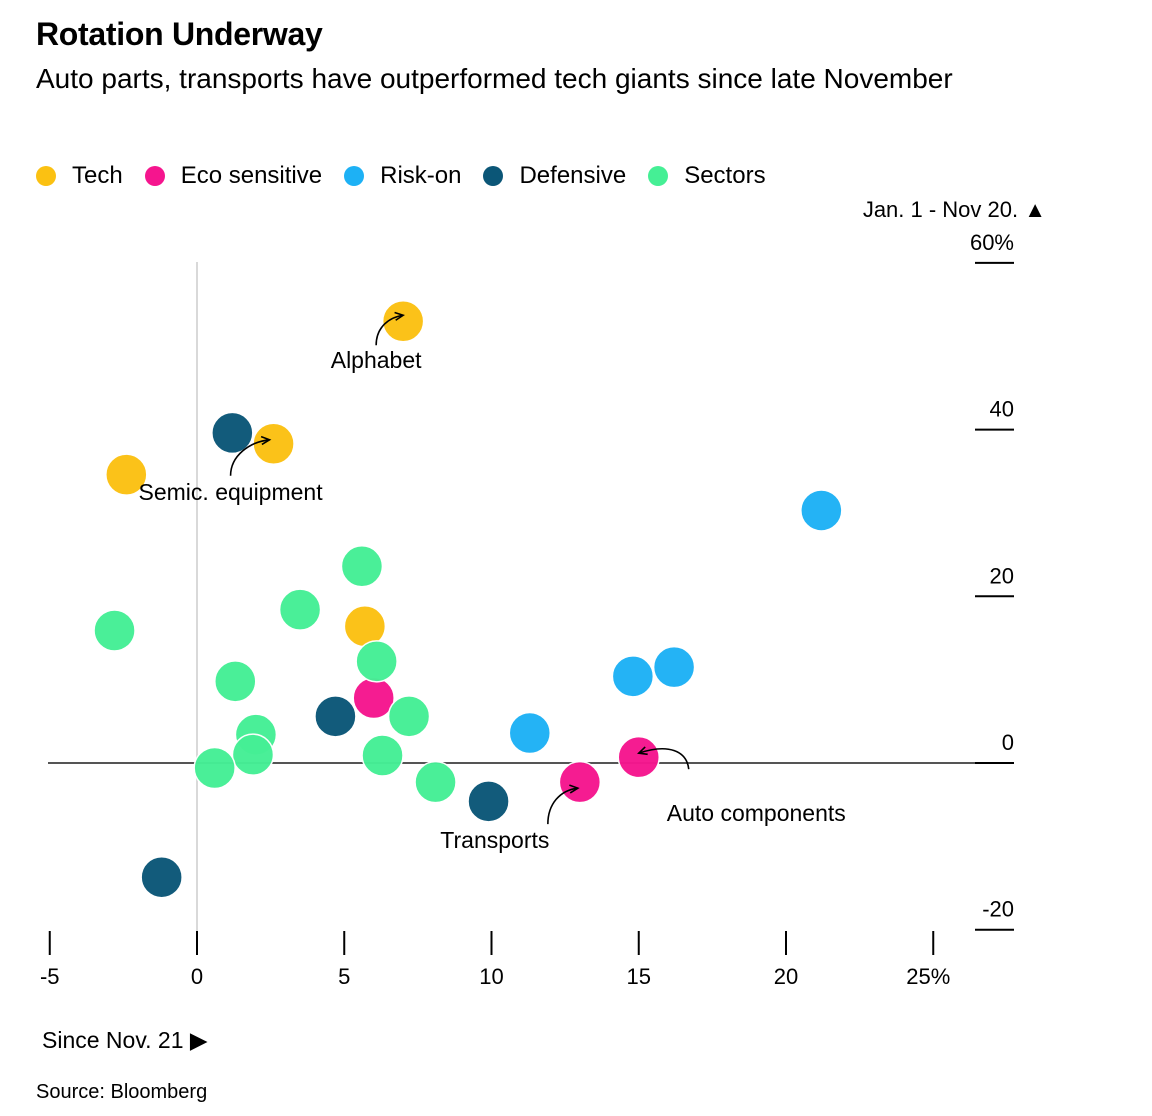  Describe the element at coordinates (756, 813) in the screenshot. I see `annotation-label: Auto components` at that location.